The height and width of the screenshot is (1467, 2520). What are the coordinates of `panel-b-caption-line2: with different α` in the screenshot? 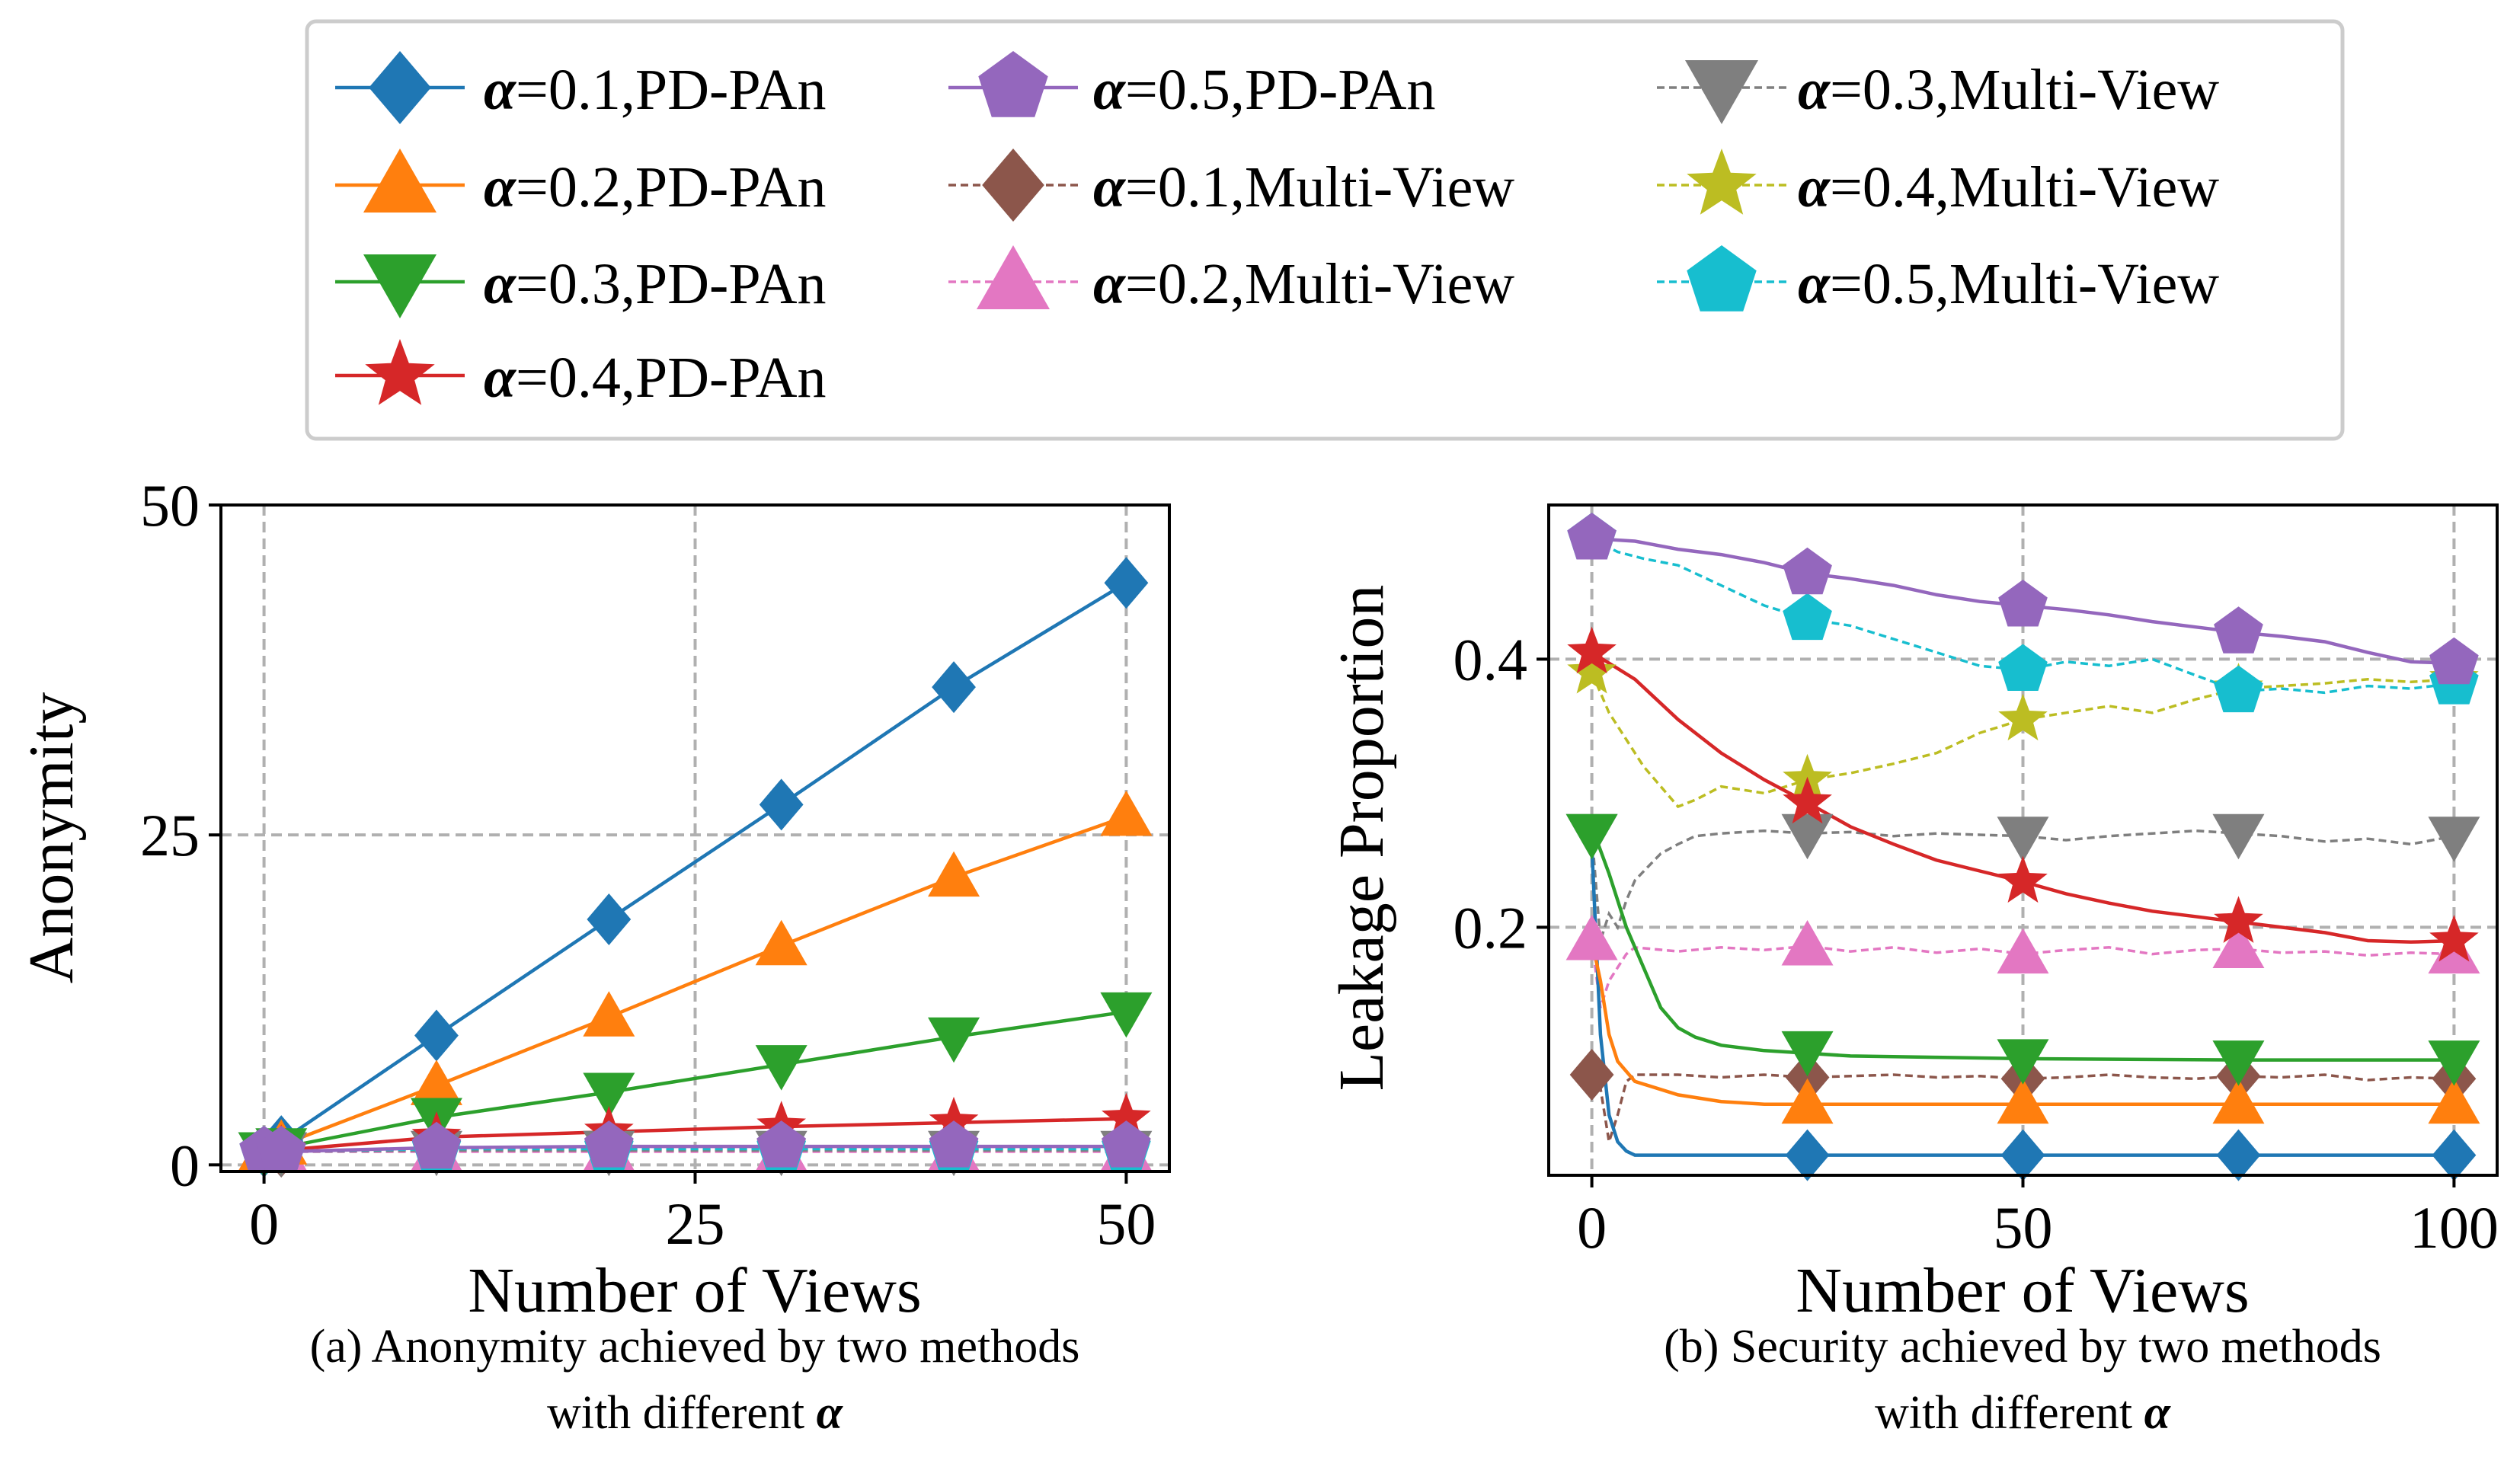 It's located at (2023, 1413).